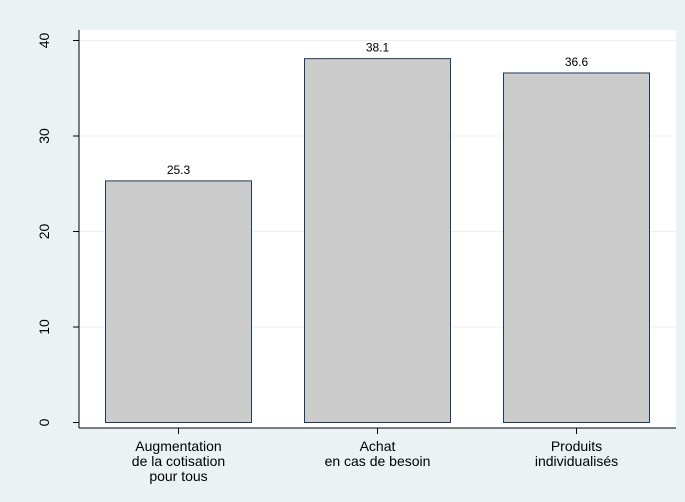  Describe the element at coordinates (378, 48) in the screenshot. I see `value-label: 38.1` at that location.